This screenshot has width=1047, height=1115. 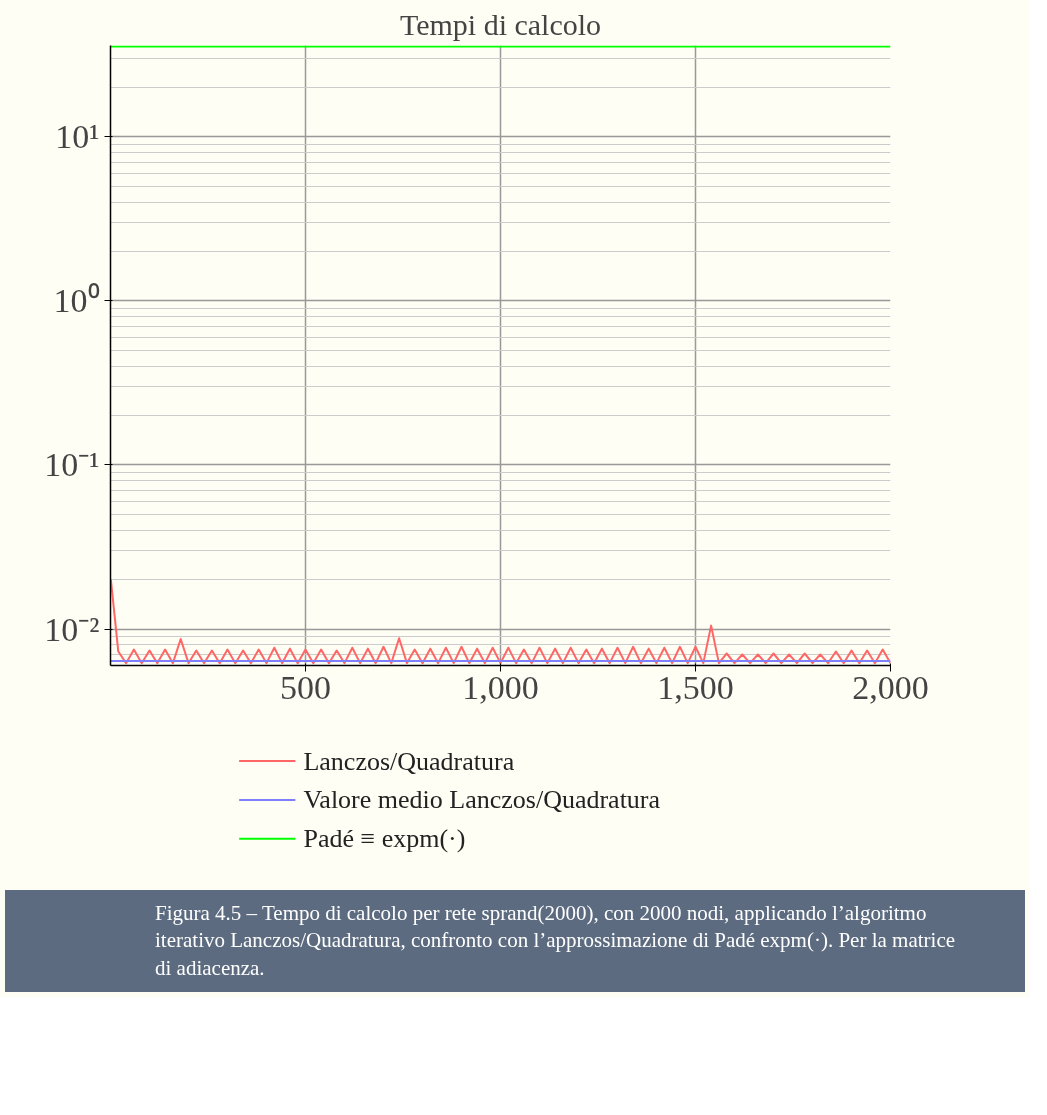 I want to click on legend-label: Padé ≡ expm(·), so click(x=384, y=839).